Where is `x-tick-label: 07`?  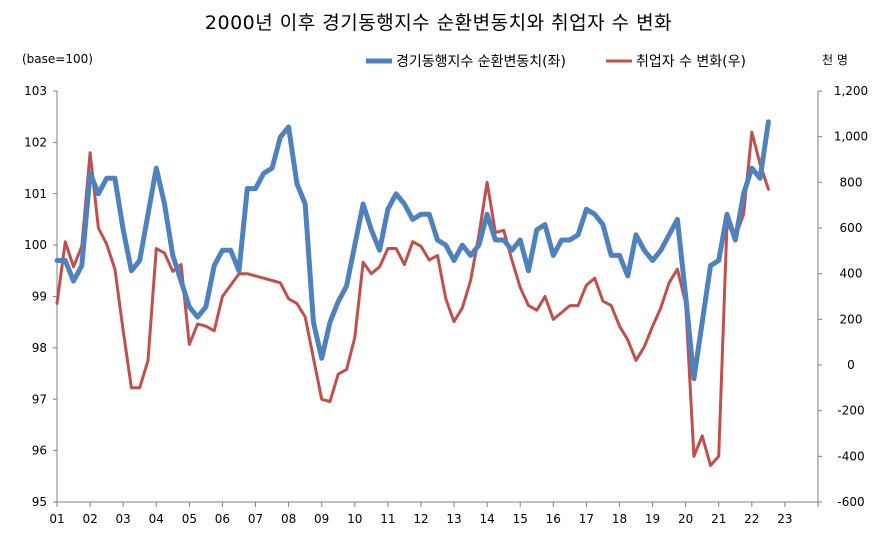 x-tick-label: 07 is located at coordinates (255, 519).